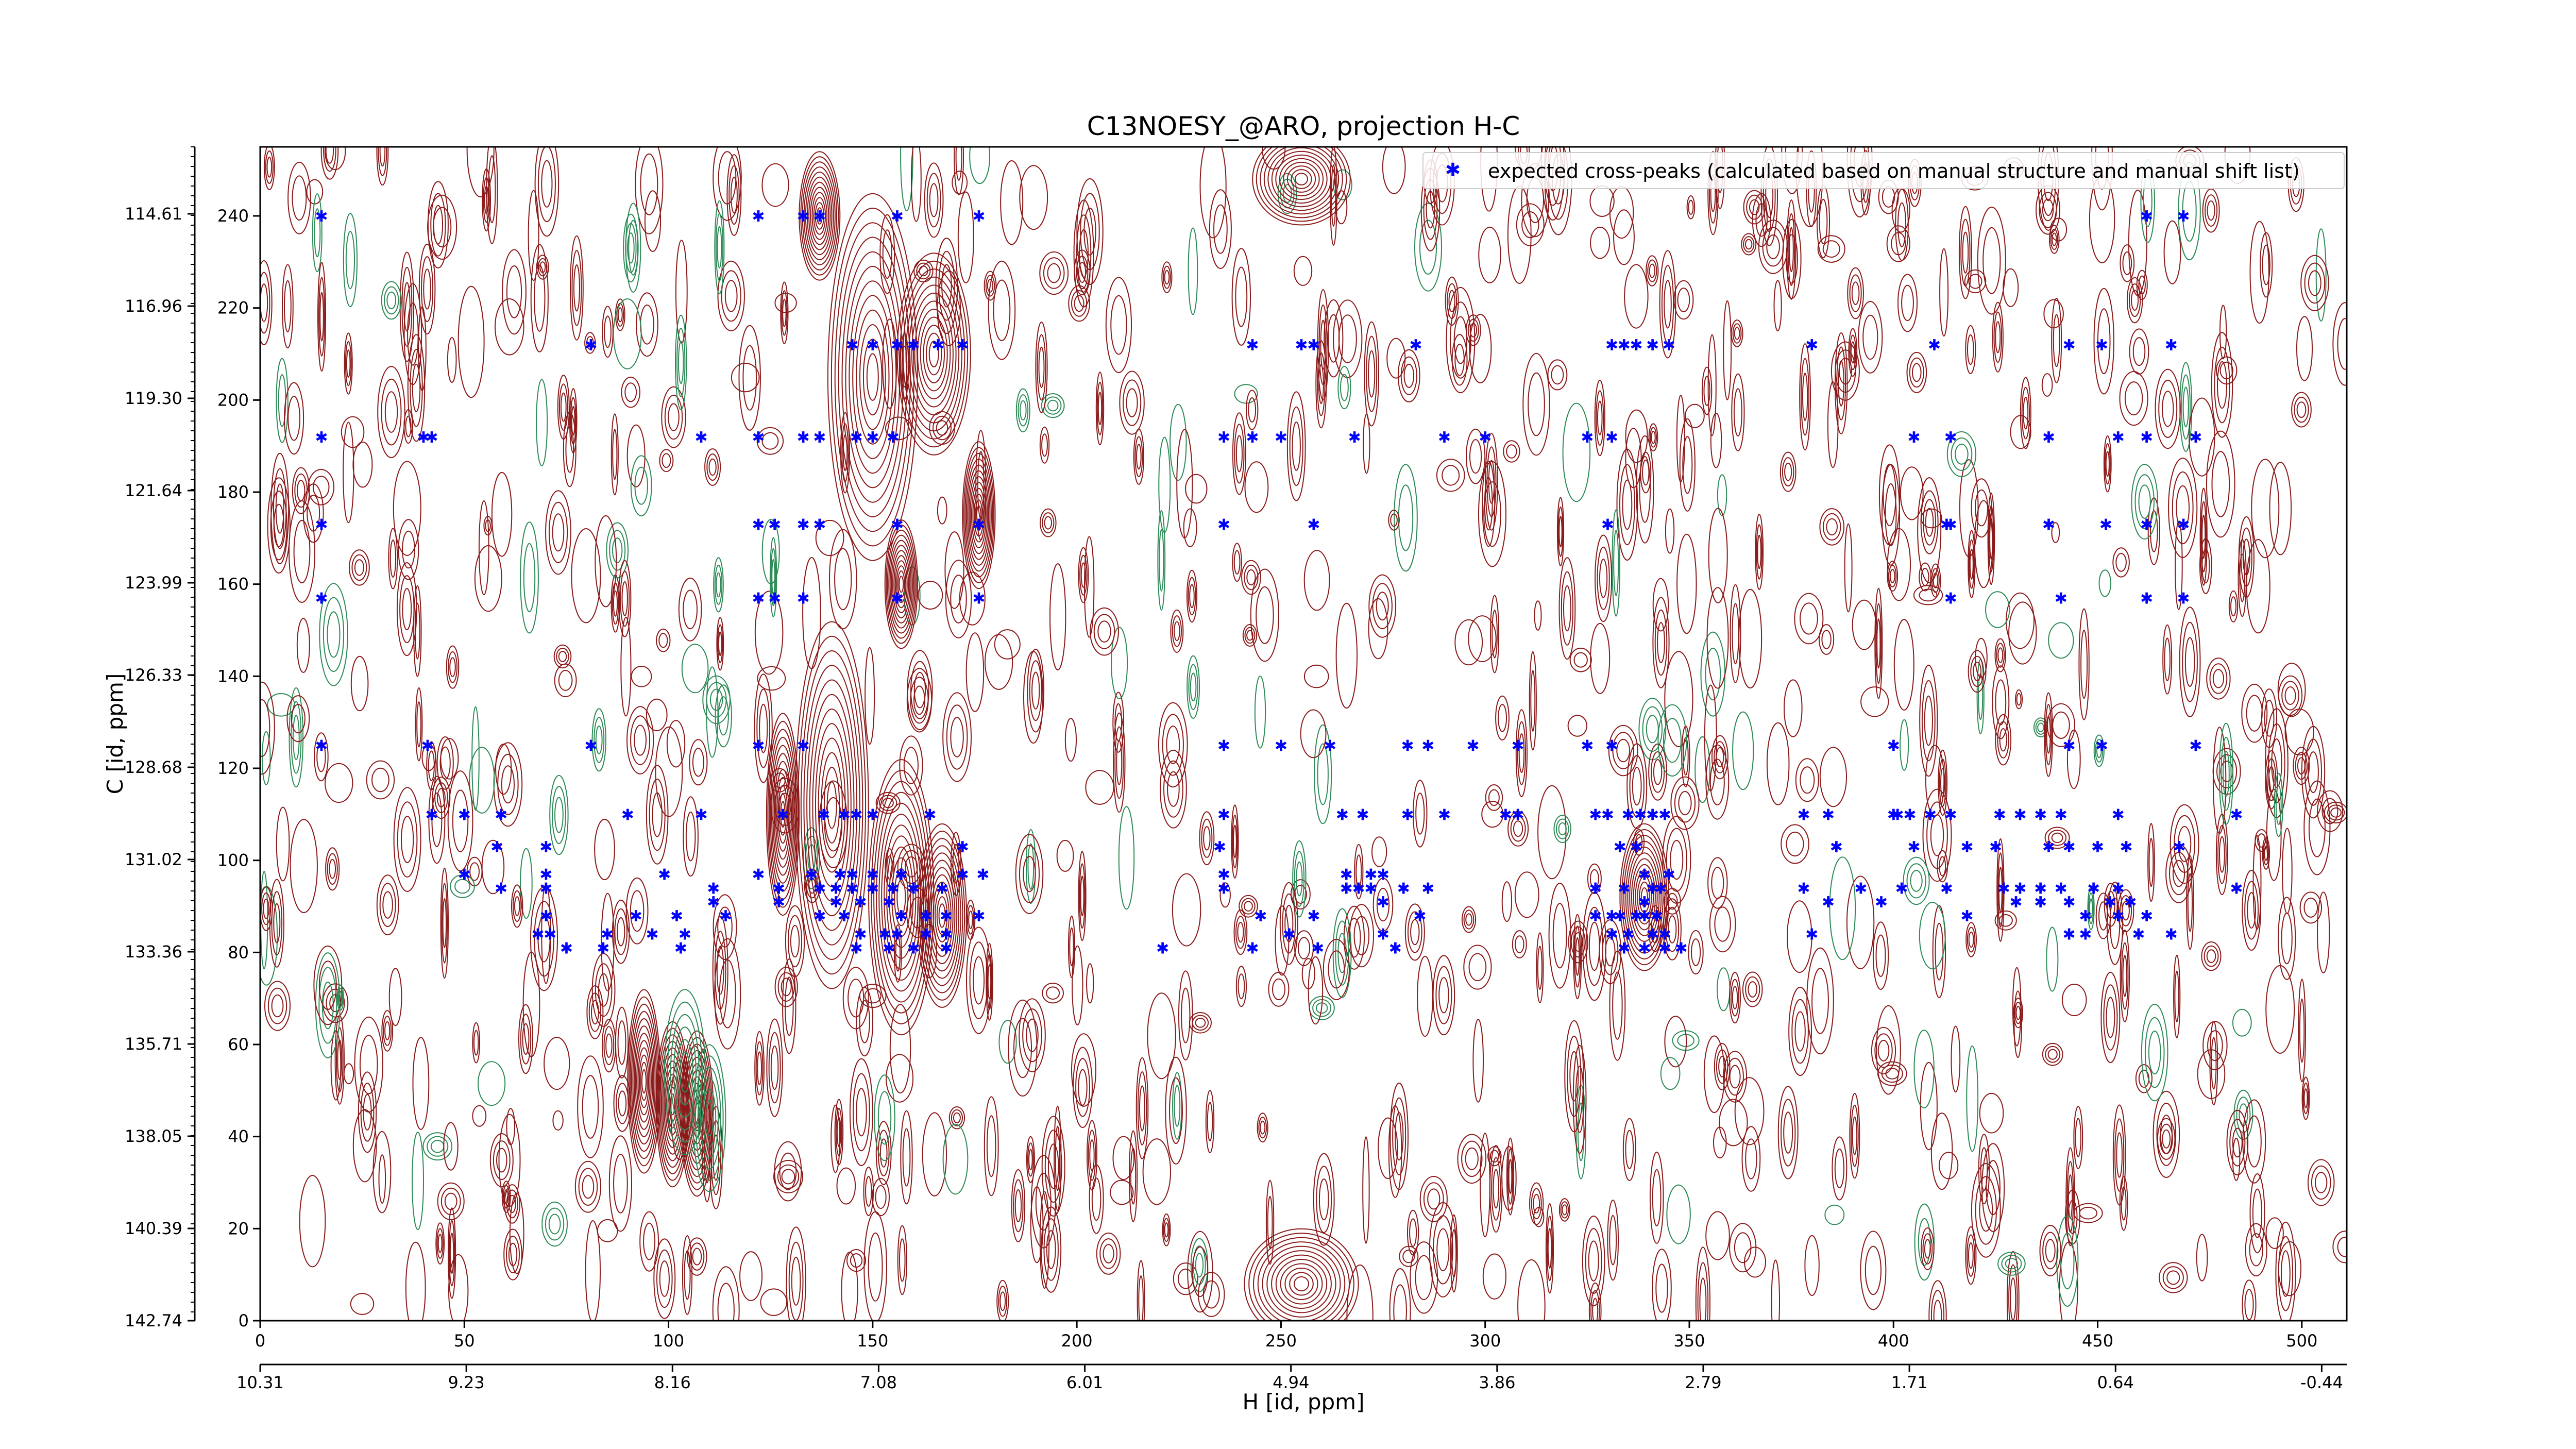 This screenshot has width=2576, height=1449. Describe the element at coordinates (709, 1118) in the screenshot. I see `contour-negative-peak` at that location.